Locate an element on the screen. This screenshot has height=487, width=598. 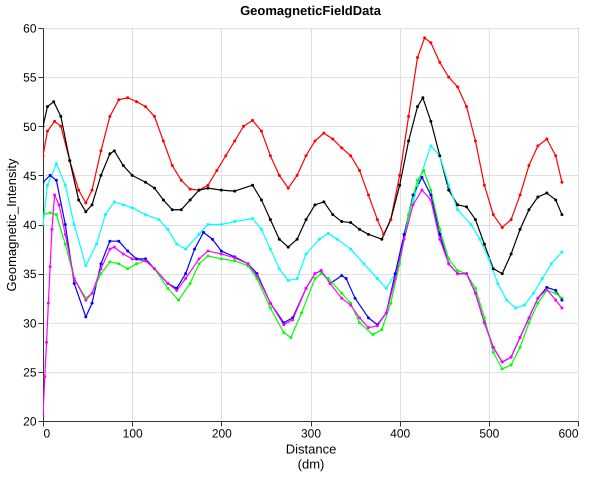
y-tick-label: 35 is located at coordinates (30, 274).